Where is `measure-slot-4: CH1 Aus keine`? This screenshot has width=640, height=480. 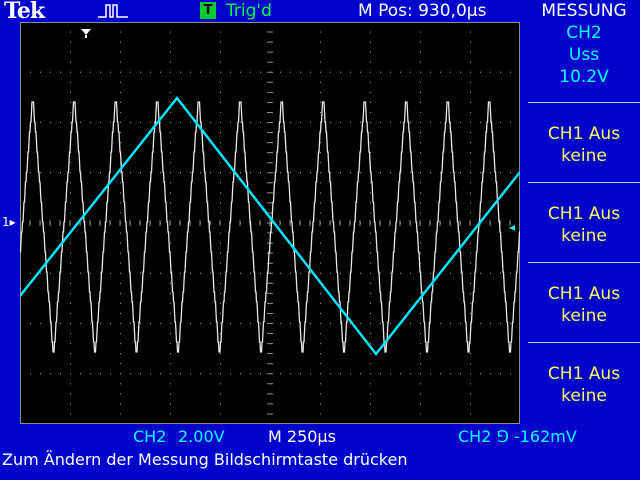 measure-slot-4: CH1 Aus keine is located at coordinates (584, 301).